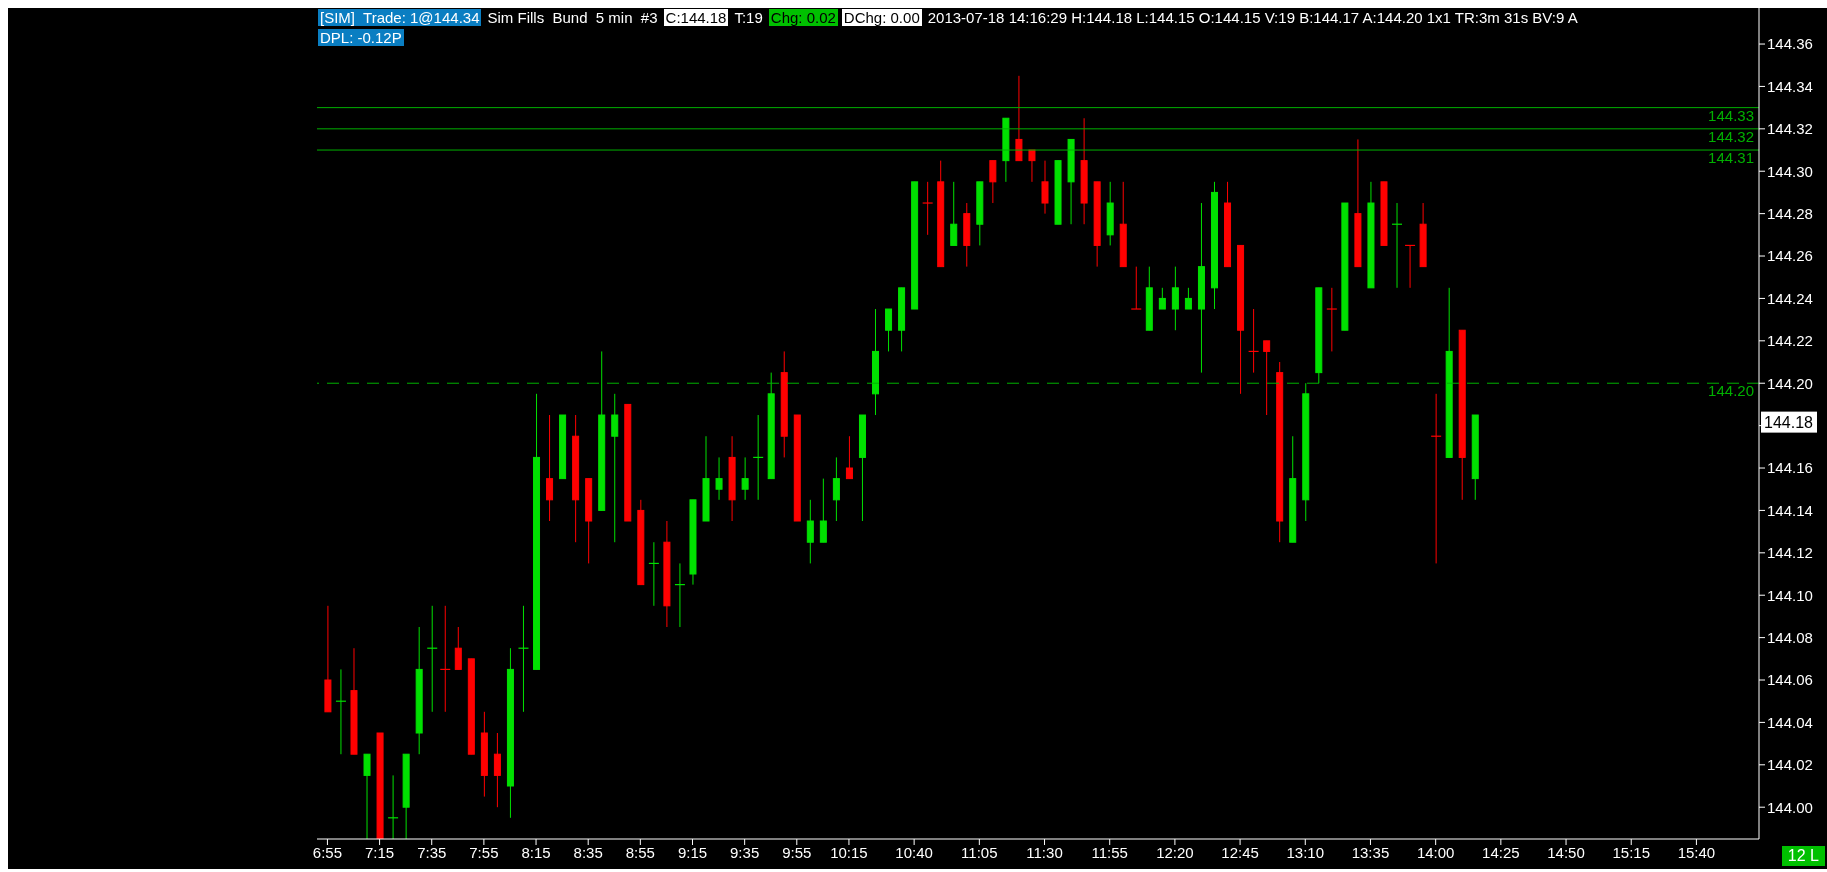 This screenshot has width=1827, height=872. Describe the element at coordinates (849, 852) in the screenshot. I see `x-tick-label: 10:15` at that location.